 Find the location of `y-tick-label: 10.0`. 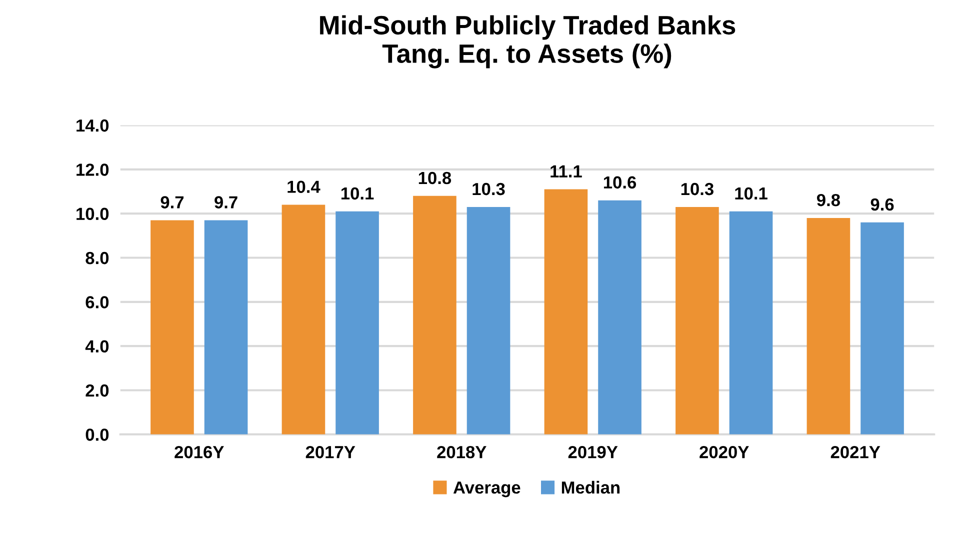

y-tick-label: 10.0 is located at coordinates (92, 214).